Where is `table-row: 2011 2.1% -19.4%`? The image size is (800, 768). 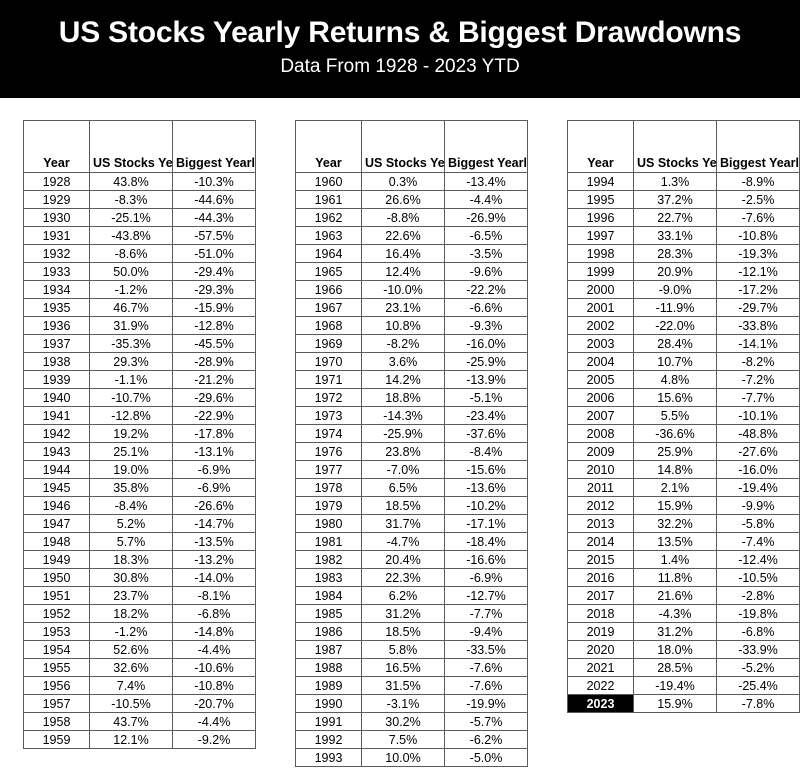
table-row: 2011 2.1% -19.4% is located at coordinates (683, 487).